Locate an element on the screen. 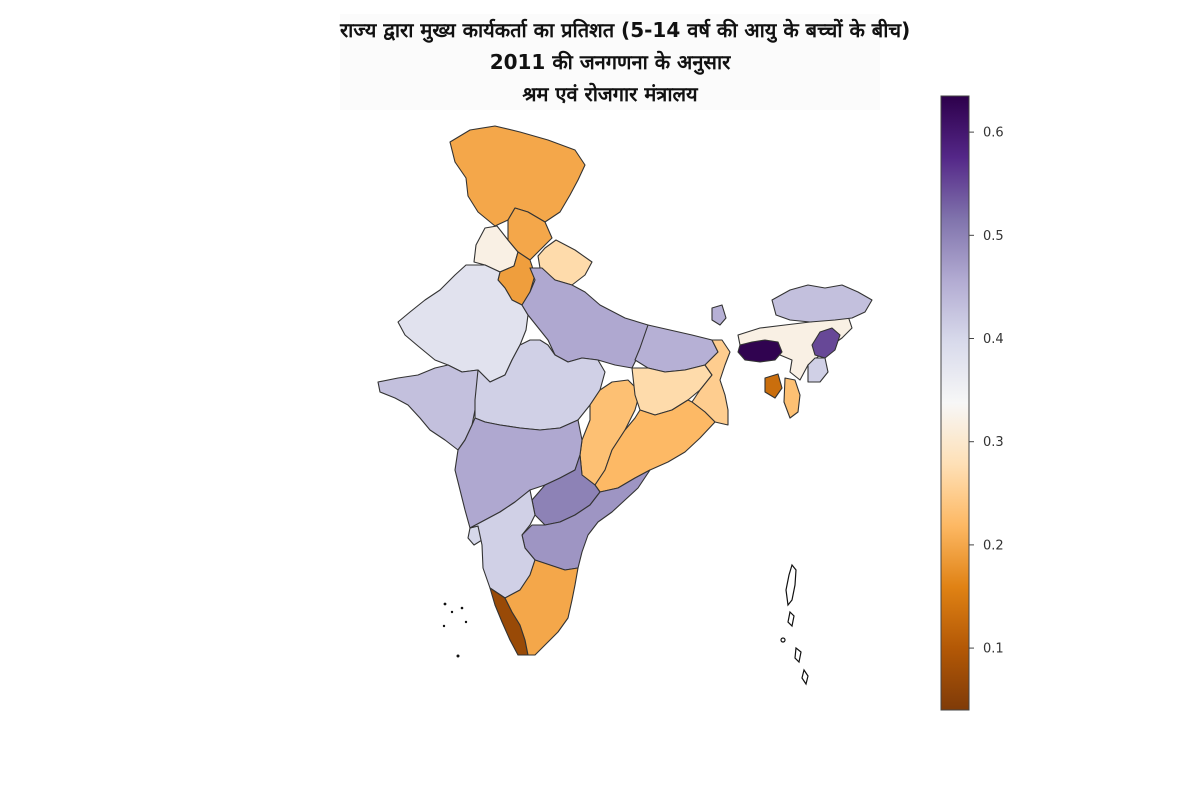 This screenshot has width=1200, height=800. state-mizoram is located at coordinates (792, 398).